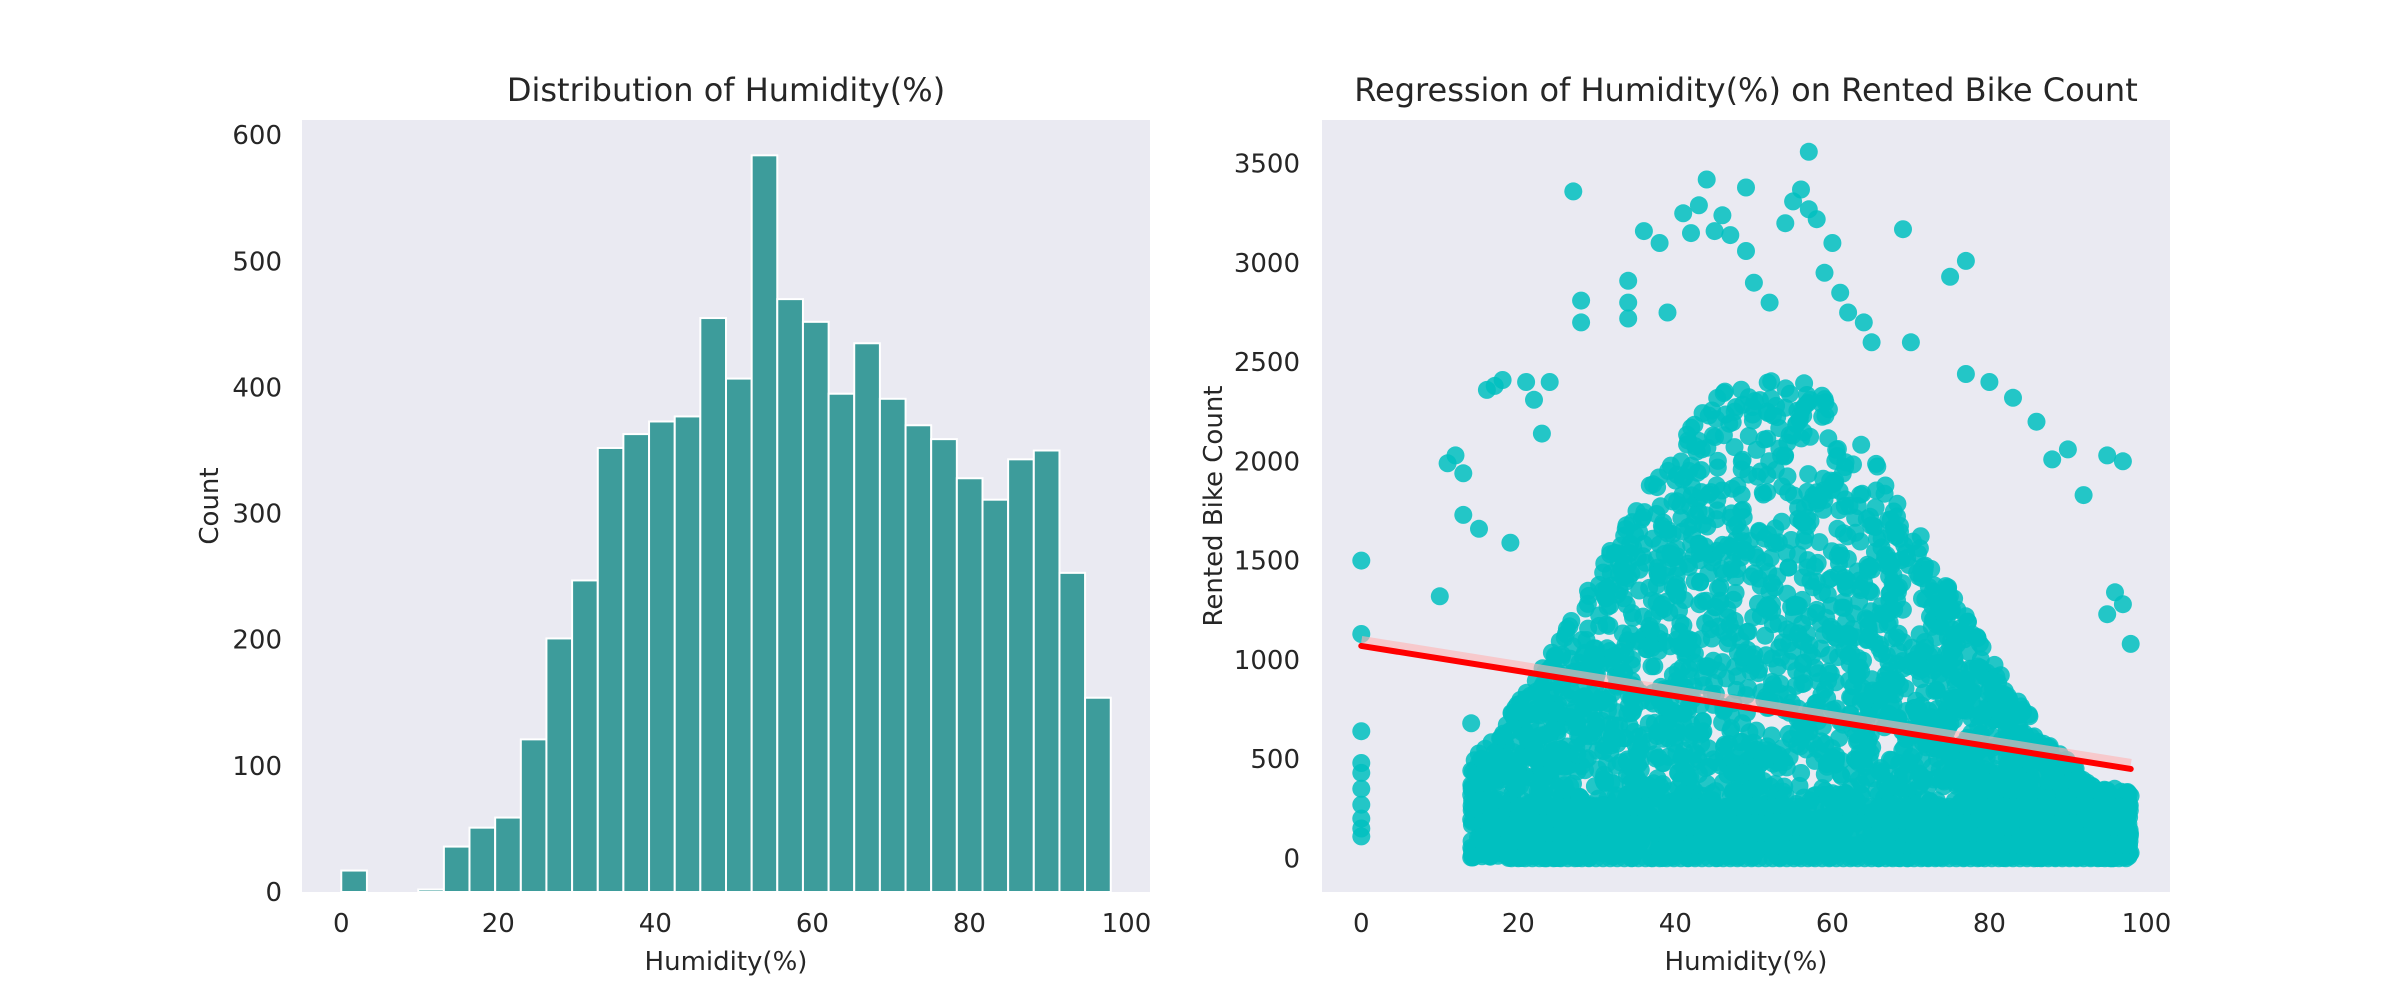 The image size is (2400, 1000). I want to click on histogram-x-tick-80: 80, so click(969, 924).